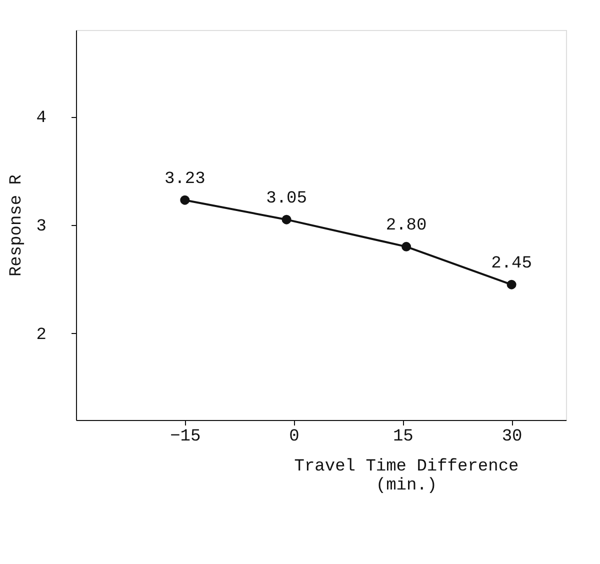  I want to click on y-tick-label: 3, so click(41, 227).